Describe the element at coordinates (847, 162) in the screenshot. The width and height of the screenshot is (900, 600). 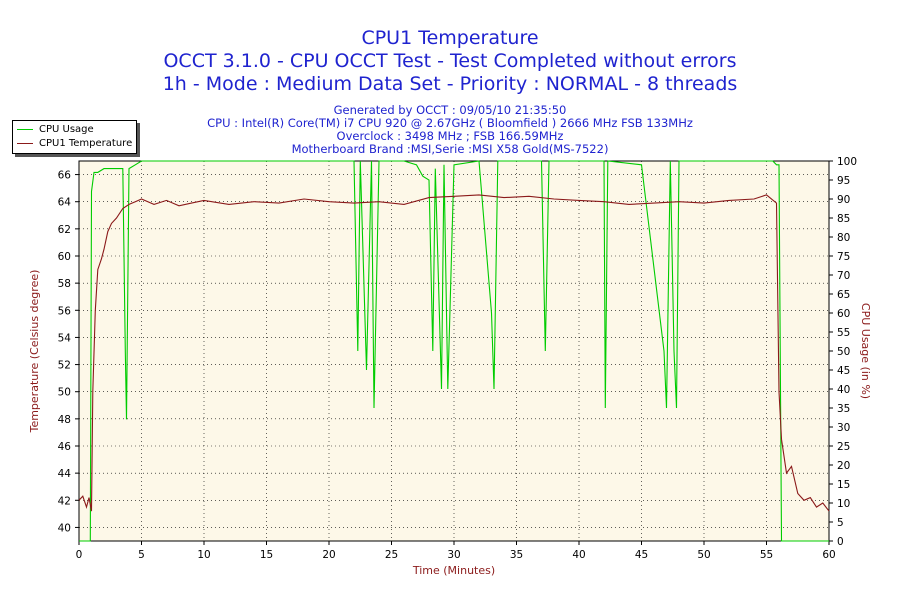
I see `y-right-tick-label: 100` at that location.